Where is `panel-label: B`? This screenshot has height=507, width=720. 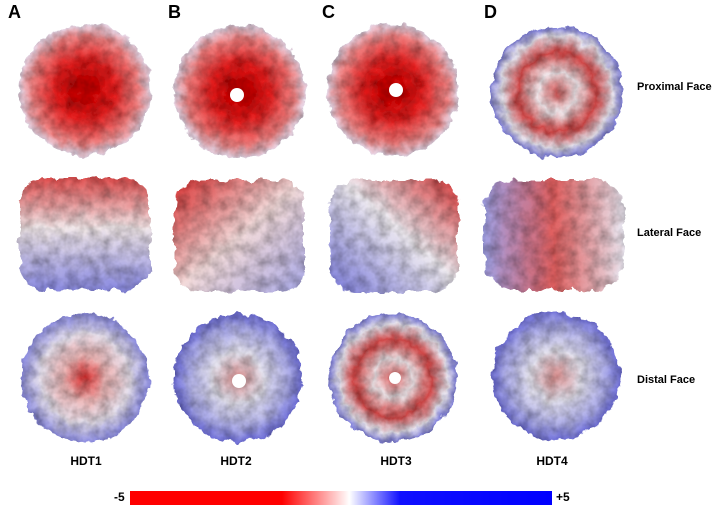 panel-label: B is located at coordinates (174, 12).